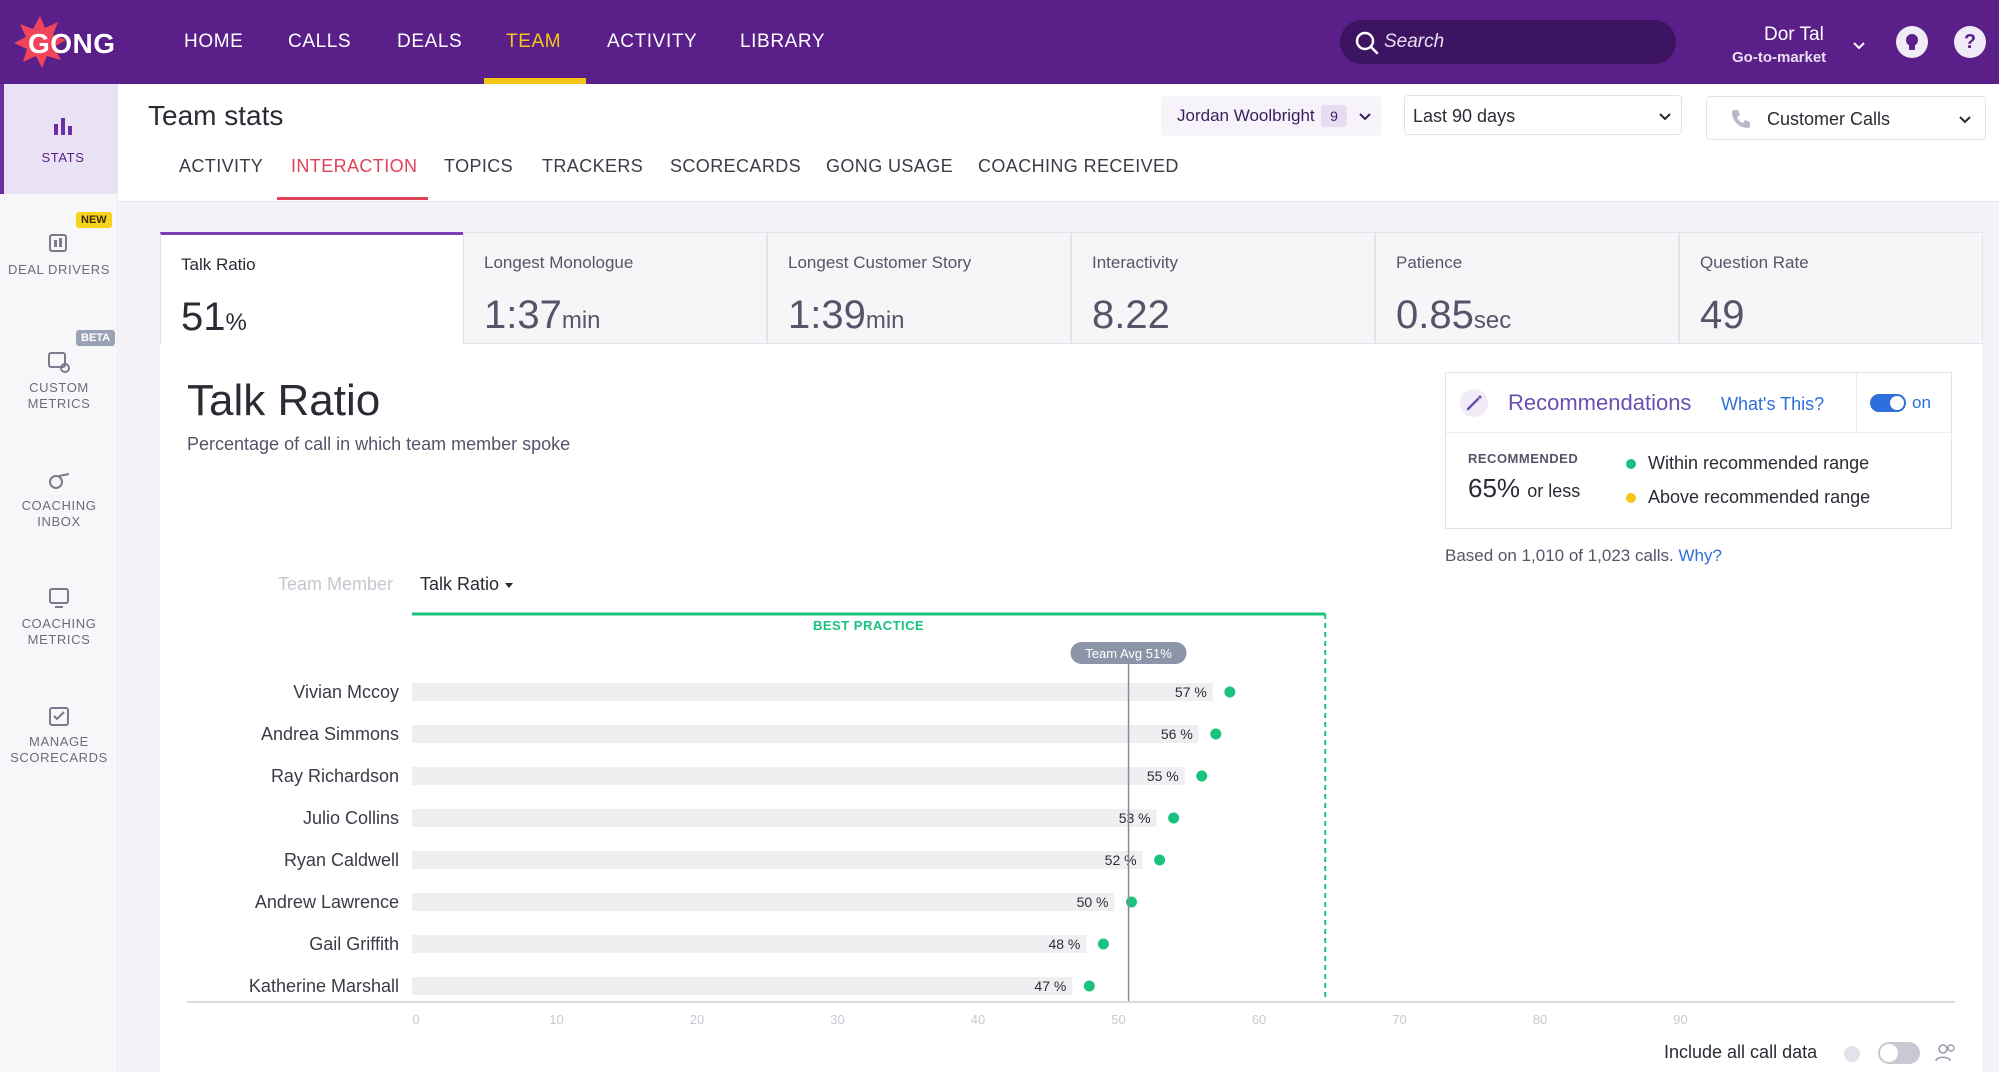  Describe the element at coordinates (1135, 262) in the screenshot. I see `metric-label: Interactivity` at that location.